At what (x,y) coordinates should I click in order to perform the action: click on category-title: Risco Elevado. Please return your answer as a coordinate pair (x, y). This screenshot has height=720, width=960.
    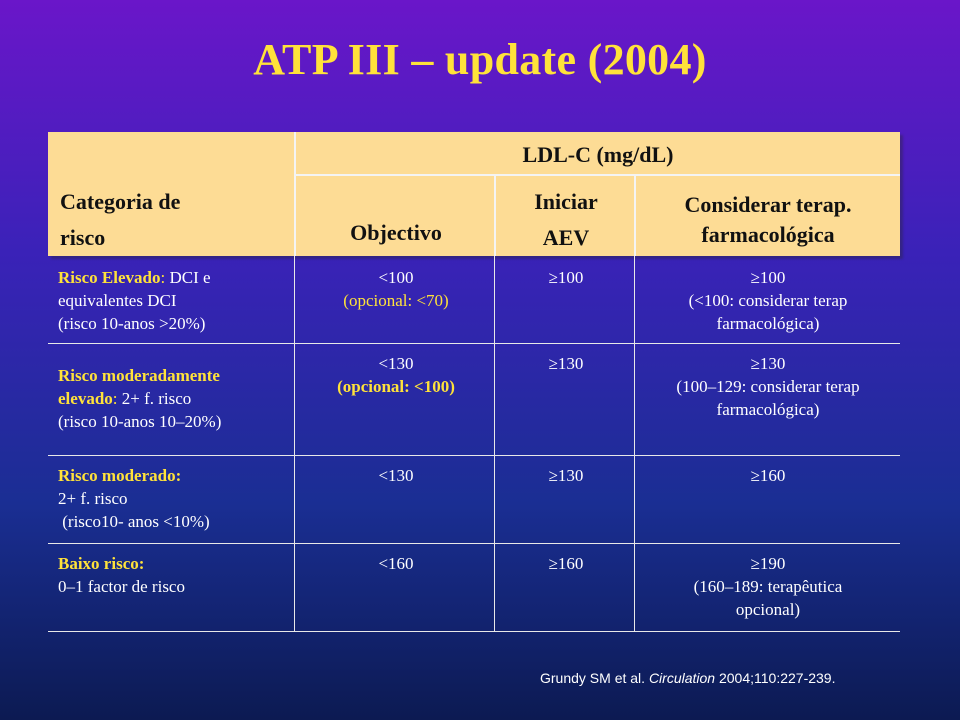
    Looking at the image, I should click on (109, 277).